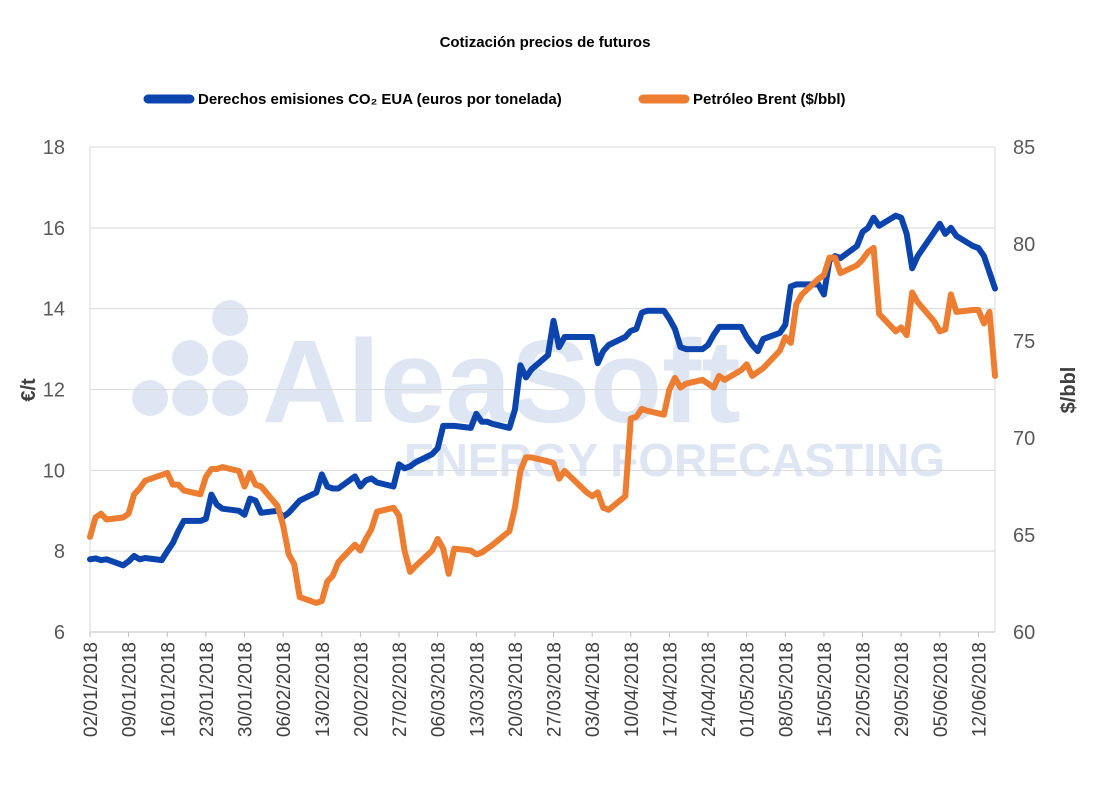 This screenshot has width=1097, height=786. What do you see at coordinates (54, 229) in the screenshot?
I see `y-left-tick-label: 16` at bounding box center [54, 229].